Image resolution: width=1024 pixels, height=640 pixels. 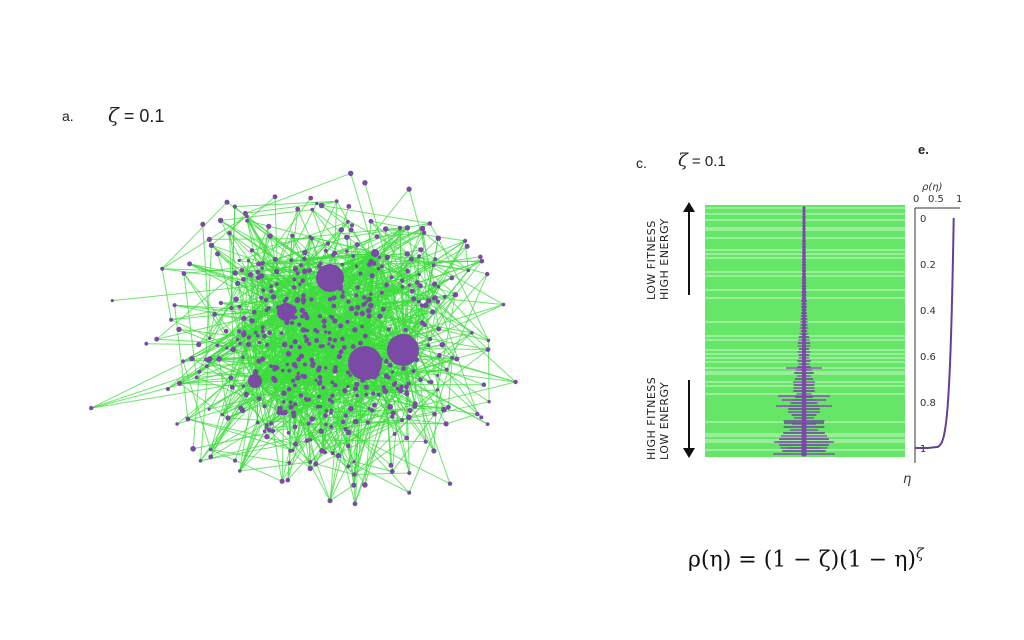 I want to click on high-fitness-line2: LOW ENERGY, so click(x=664, y=420).